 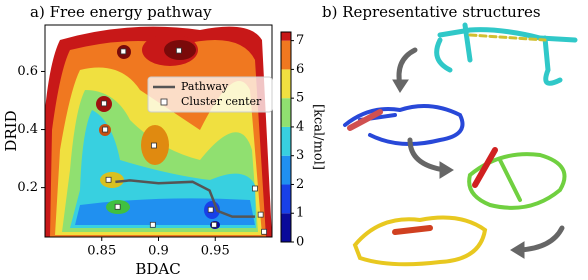 What do you see at coordinates (205, 86) in the screenshot?
I see `legend-label: Pathway` at bounding box center [205, 86].